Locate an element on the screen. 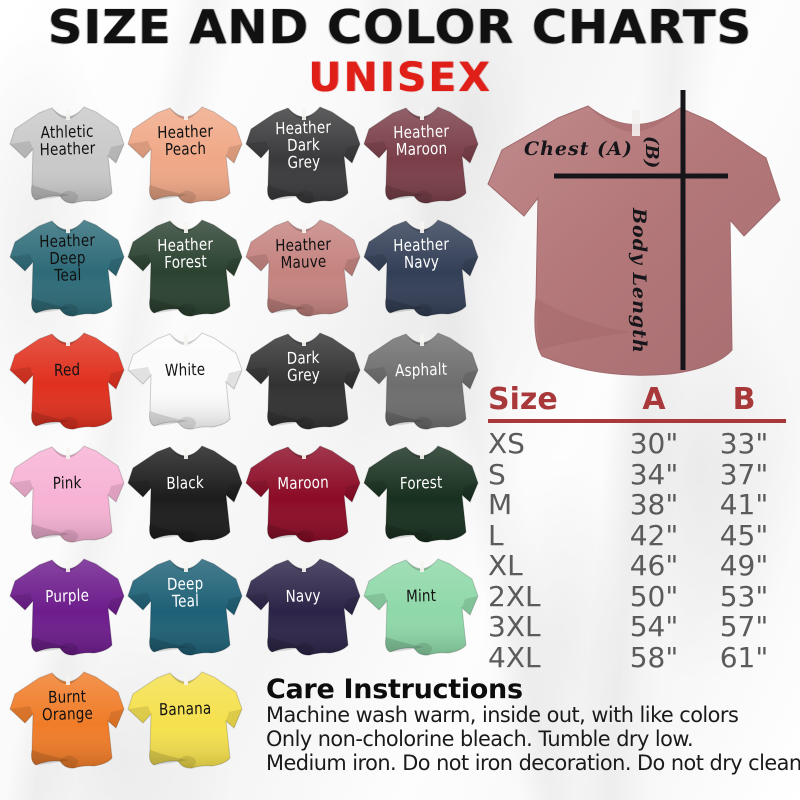  chest-cell: 54" is located at coordinates (654, 626).